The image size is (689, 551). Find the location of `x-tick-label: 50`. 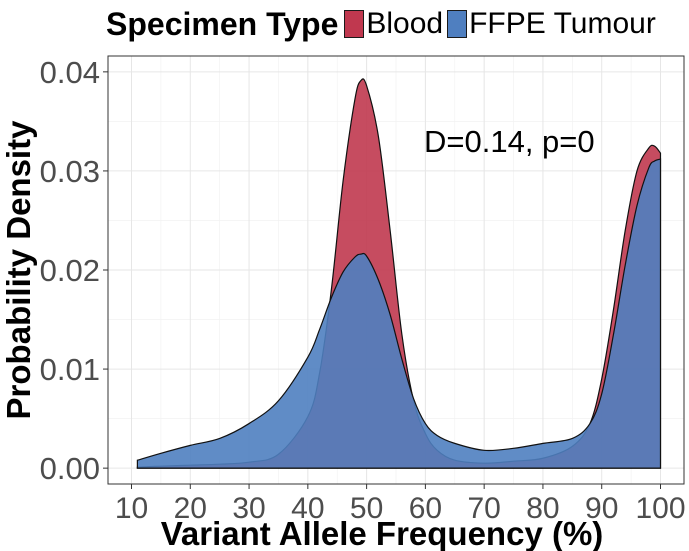

x-tick-label: 50 is located at coordinates (366, 508).